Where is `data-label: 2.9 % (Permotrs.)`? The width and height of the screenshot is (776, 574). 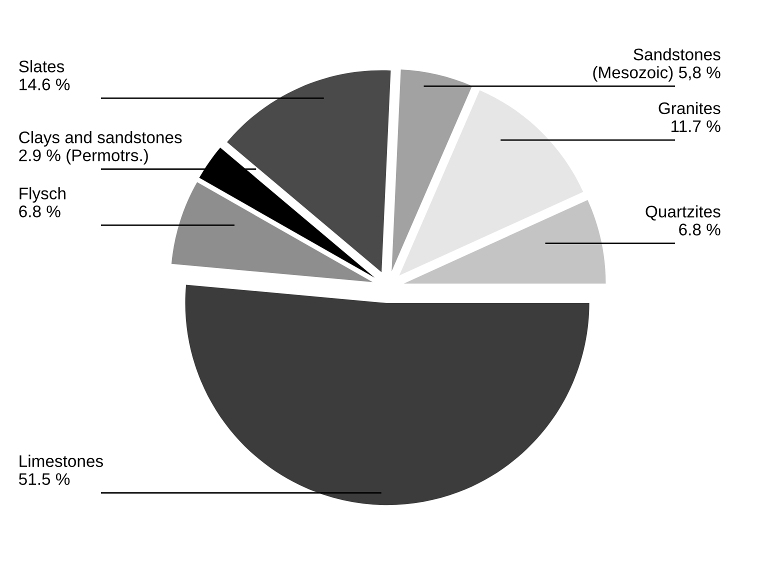
data-label: 2.9 % (Permotrs.) is located at coordinates (83, 157).